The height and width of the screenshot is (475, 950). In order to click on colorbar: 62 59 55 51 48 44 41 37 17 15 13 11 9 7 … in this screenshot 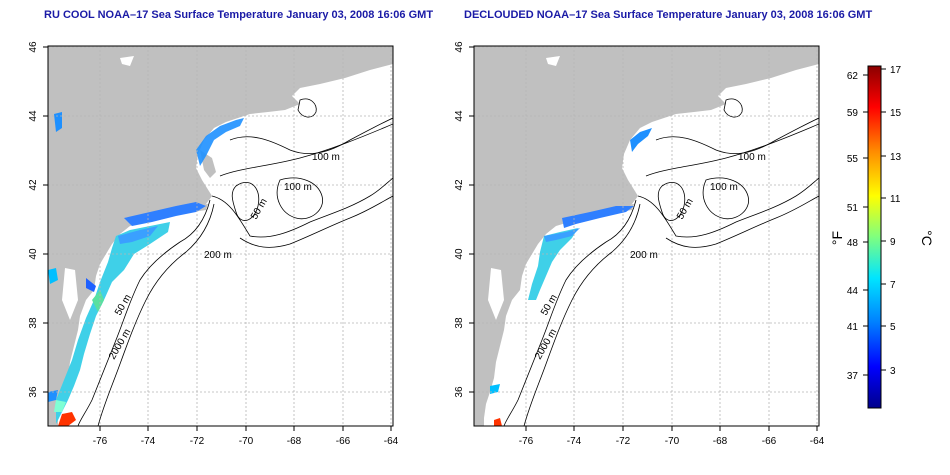, I will do `click(882, 237)`.